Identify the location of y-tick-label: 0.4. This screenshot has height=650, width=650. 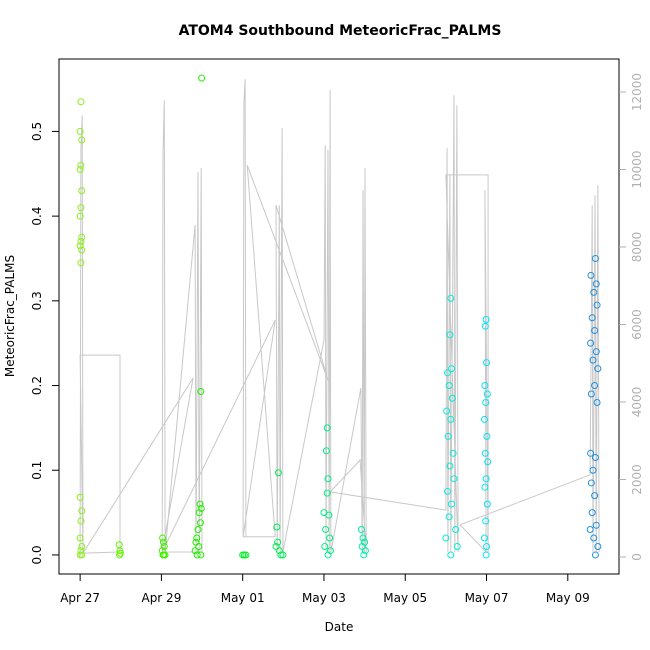
(37, 216).